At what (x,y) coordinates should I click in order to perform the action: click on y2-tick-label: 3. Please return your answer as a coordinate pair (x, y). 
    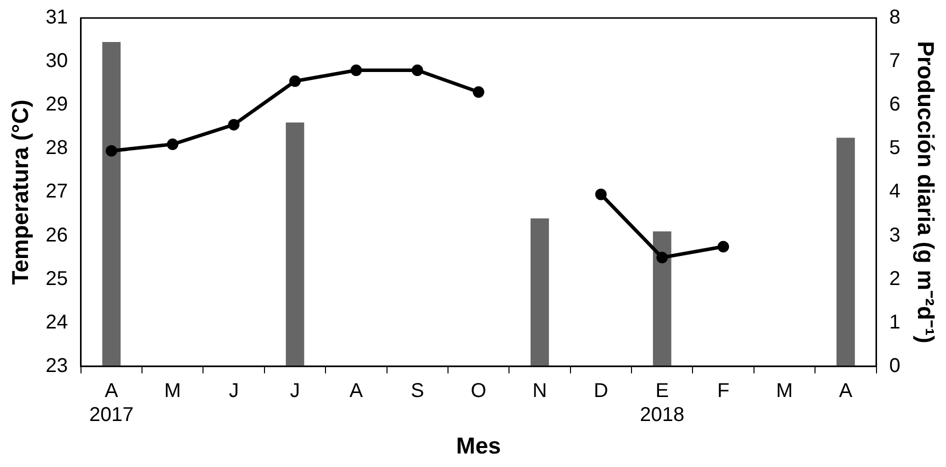
    Looking at the image, I should click on (894, 235).